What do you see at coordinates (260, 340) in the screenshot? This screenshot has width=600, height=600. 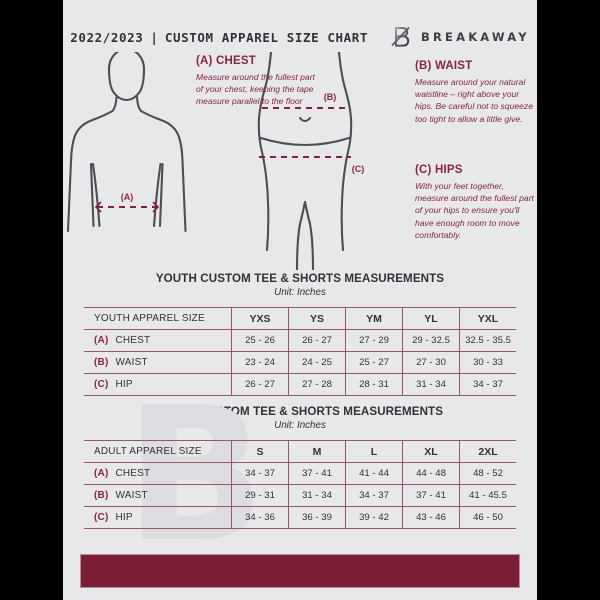 I see `youth-chest-yxs: 25 - 26` at bounding box center [260, 340].